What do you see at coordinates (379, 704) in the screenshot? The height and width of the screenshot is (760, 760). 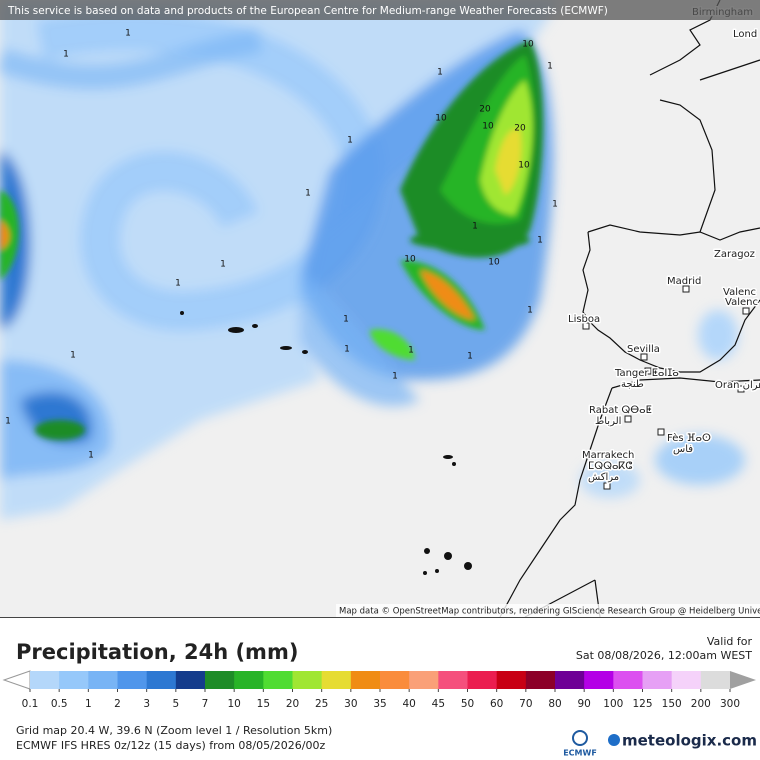 I see `legend-label: 35` at bounding box center [379, 704].